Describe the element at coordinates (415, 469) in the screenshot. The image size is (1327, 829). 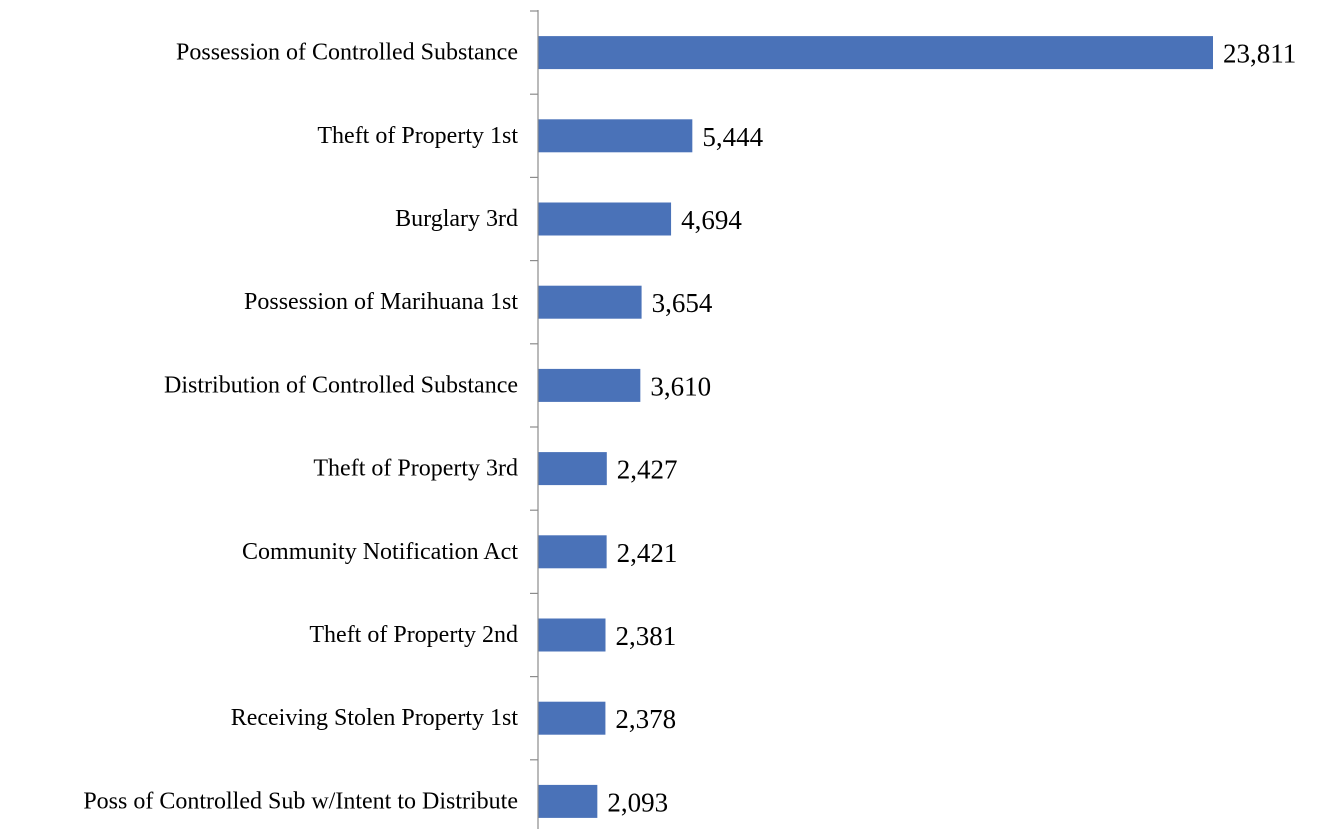
I see `category-label: Theft of Property 3rd` at that location.